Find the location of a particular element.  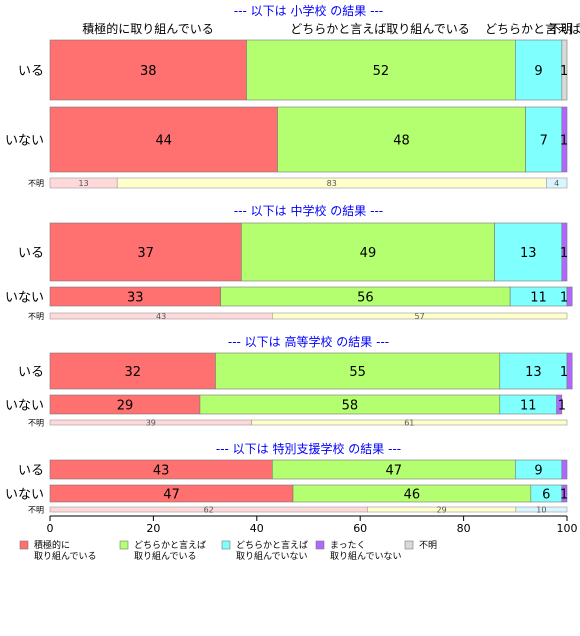

x-tick-label-2: 40 is located at coordinates (257, 528).